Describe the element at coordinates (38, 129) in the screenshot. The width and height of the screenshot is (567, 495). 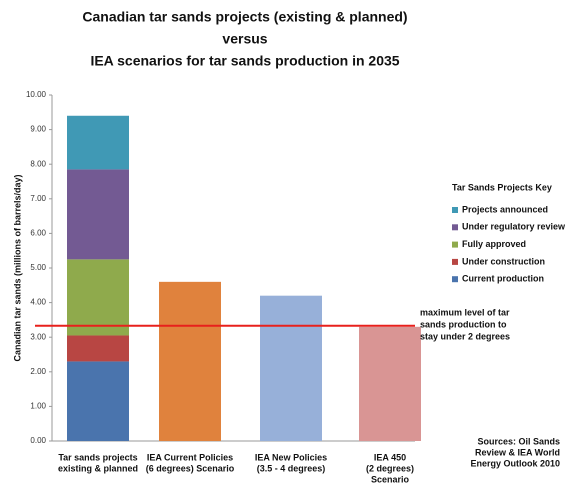
I see `y-tick-label: 9.00` at that location.